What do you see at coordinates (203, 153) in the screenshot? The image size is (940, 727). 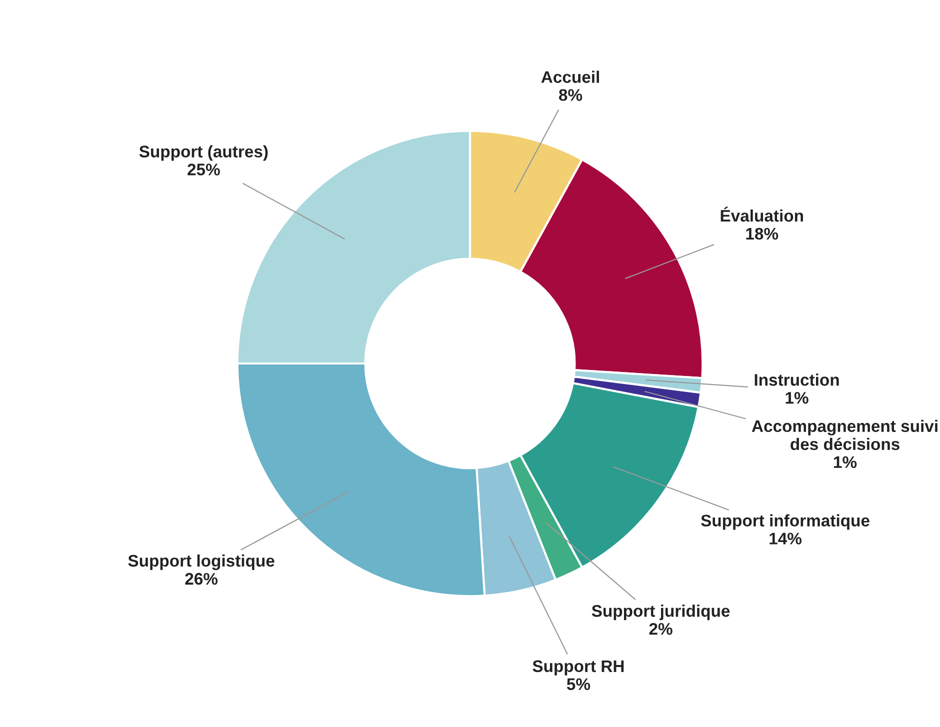 I see `slice-label: Support (autres)` at bounding box center [203, 153].